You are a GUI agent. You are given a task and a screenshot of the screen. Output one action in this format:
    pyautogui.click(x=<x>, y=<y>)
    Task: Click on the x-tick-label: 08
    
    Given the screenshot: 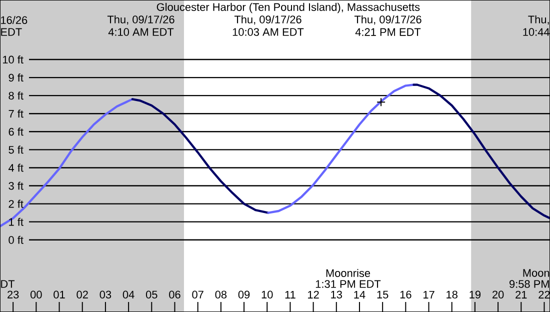 What is the action you would take?
    pyautogui.click(x=221, y=294)
    